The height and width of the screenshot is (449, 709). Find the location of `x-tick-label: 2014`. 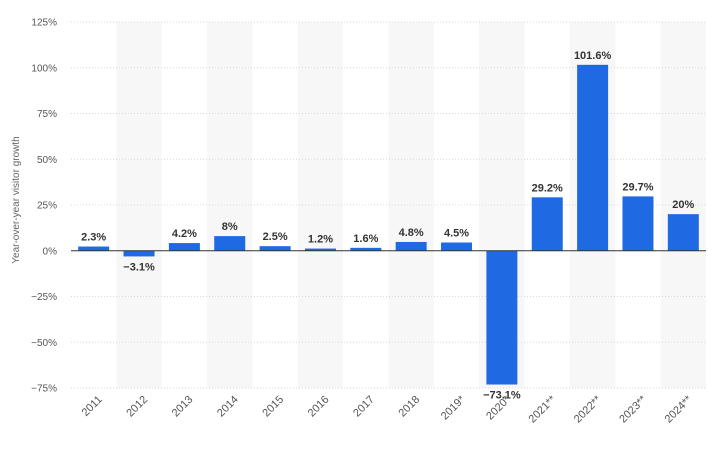

x-tick-label: 2014 is located at coordinates (228, 407).